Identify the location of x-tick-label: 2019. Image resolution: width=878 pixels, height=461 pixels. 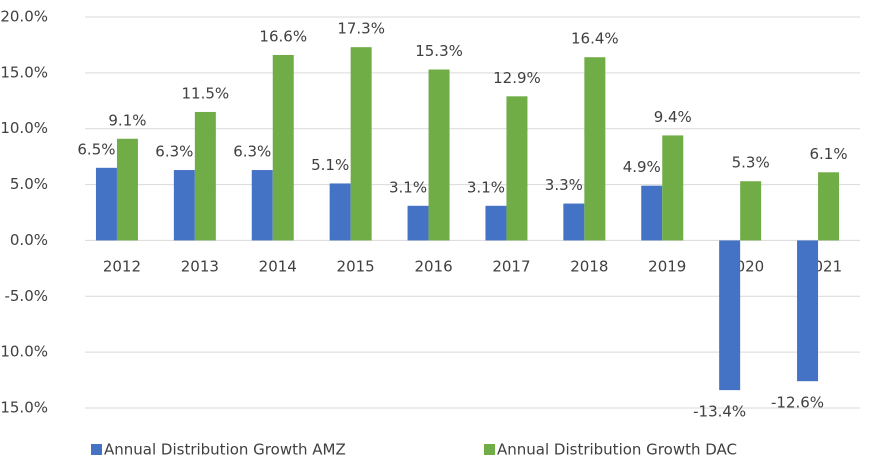
(667, 267).